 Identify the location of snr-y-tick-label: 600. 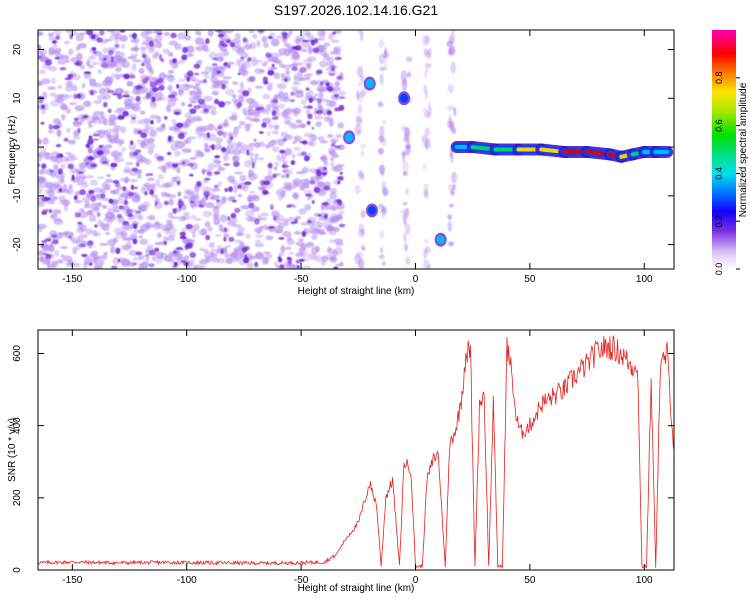
(17, 353).